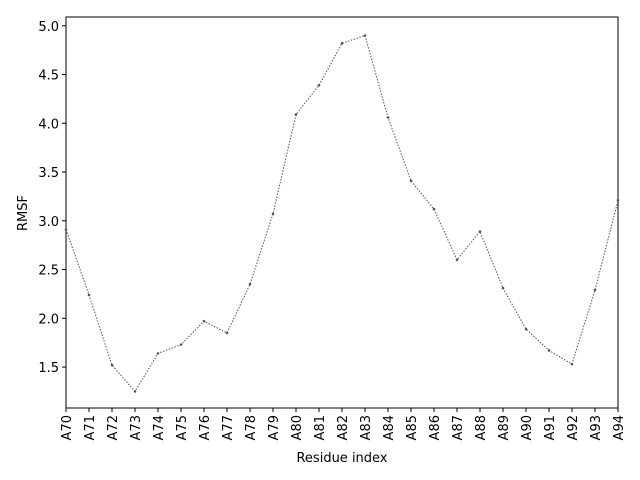 The width and height of the screenshot is (640, 480). Describe the element at coordinates (458, 427) in the screenshot. I see `x-tick-label: A87` at that location.